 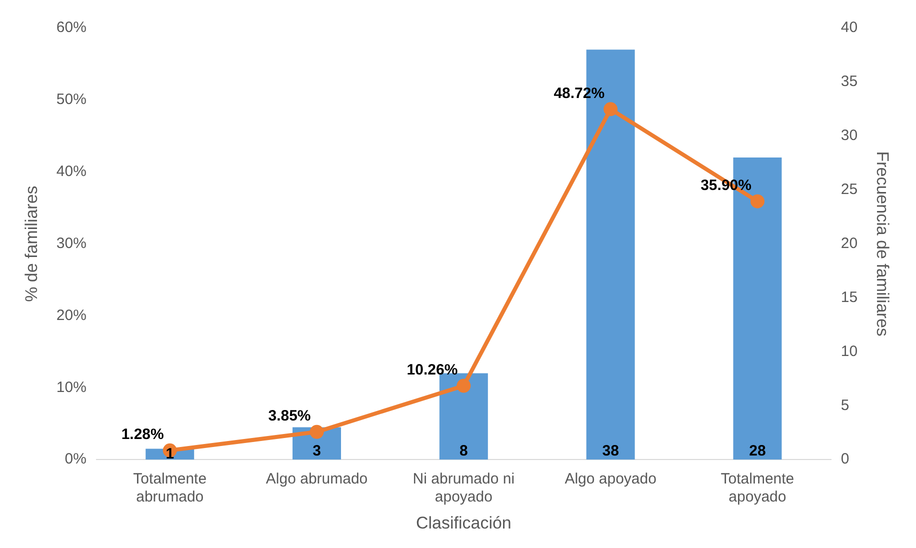 I want to click on y2-tick-label: 15, so click(x=849, y=297).